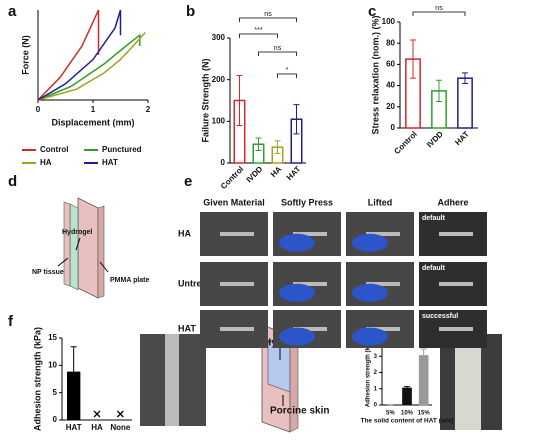  I want to click on x-tick-label: 0, so click(38, 109).